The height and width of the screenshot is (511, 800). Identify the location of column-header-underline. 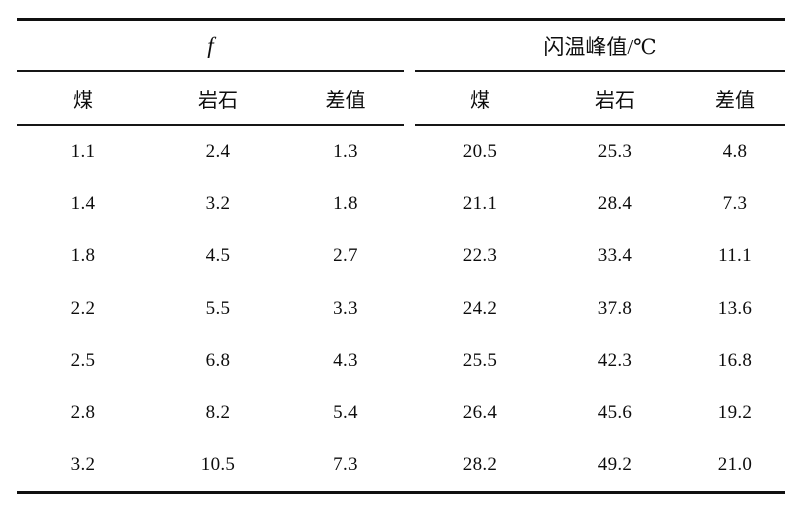
(401, 125).